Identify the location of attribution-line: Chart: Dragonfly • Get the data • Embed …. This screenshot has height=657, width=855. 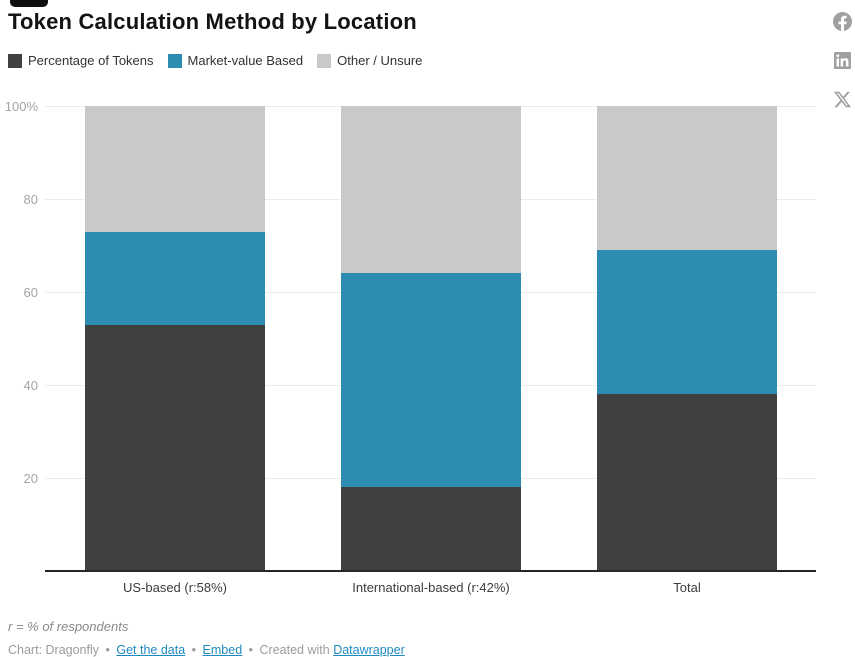
(206, 650).